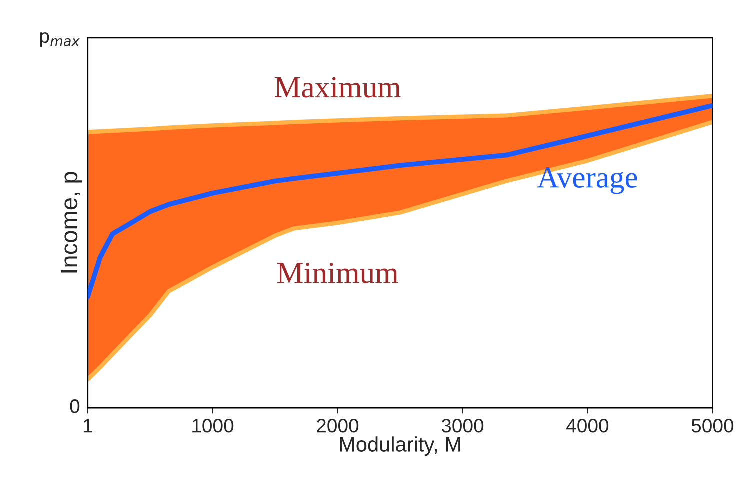  Describe the element at coordinates (400, 446) in the screenshot. I see `x-axis-title: Modularity, M` at that location.